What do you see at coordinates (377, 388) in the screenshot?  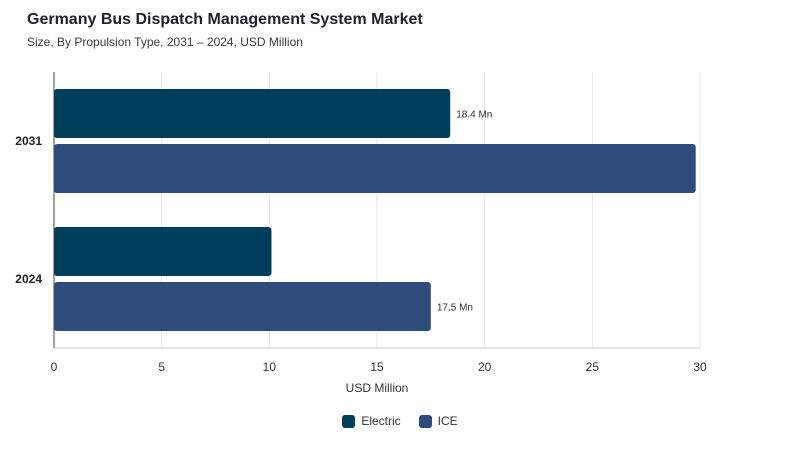 I see `x-axis-title: USD Million` at bounding box center [377, 388].